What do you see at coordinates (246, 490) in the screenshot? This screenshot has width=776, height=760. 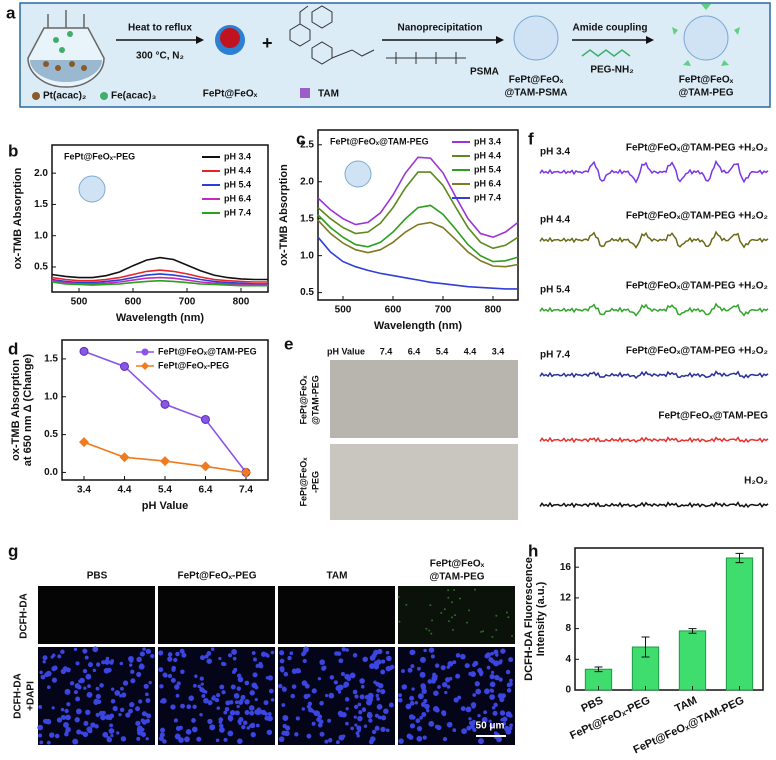 I see `x-tick-label: 7.4` at bounding box center [246, 490].